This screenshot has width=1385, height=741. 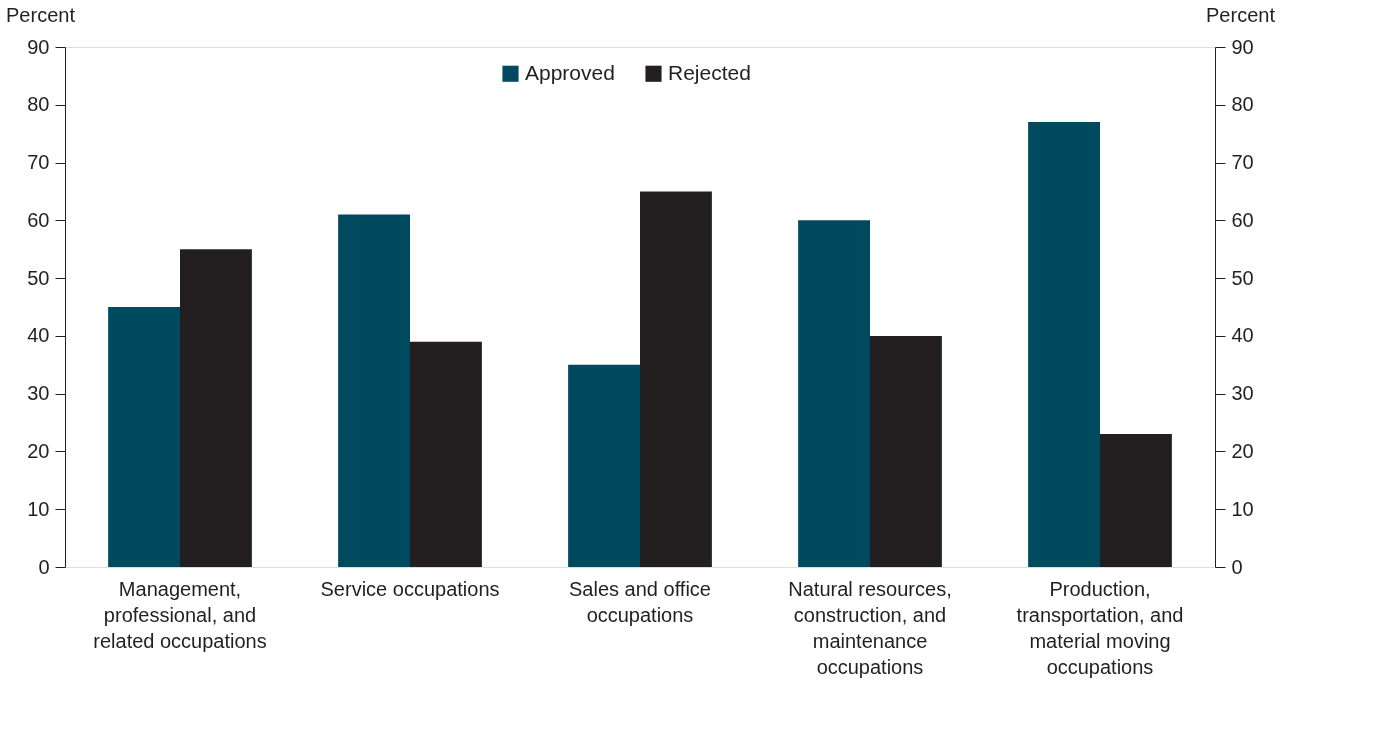 I want to click on y-tick-label: 0, so click(x=44, y=566).